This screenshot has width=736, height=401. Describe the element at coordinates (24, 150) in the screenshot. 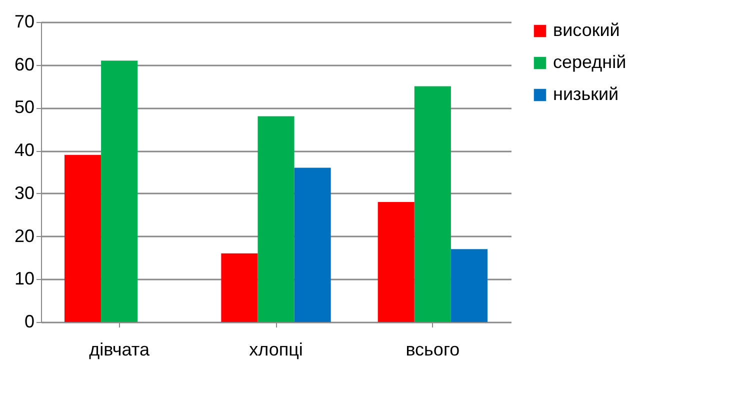

I see `y-tick-label: 40` at that location.